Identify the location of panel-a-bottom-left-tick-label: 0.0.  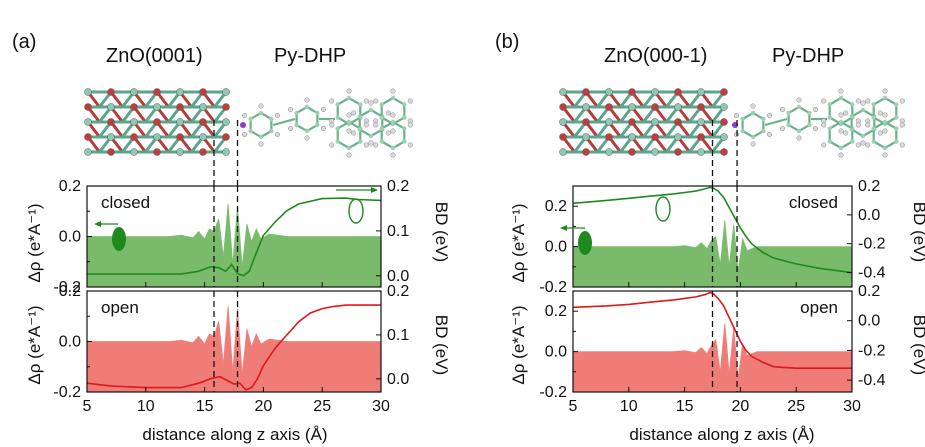
(70, 342).